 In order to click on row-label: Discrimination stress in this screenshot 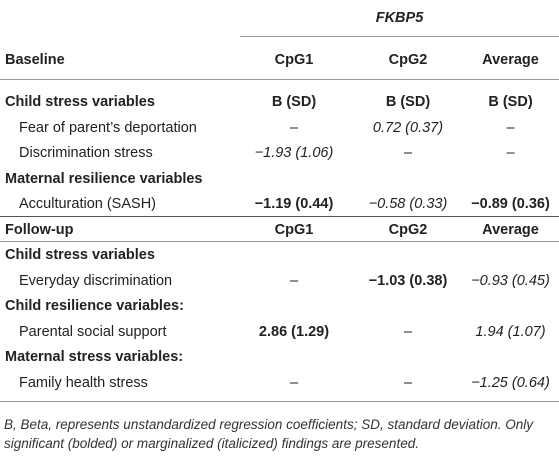, I will do `click(86, 153)`.